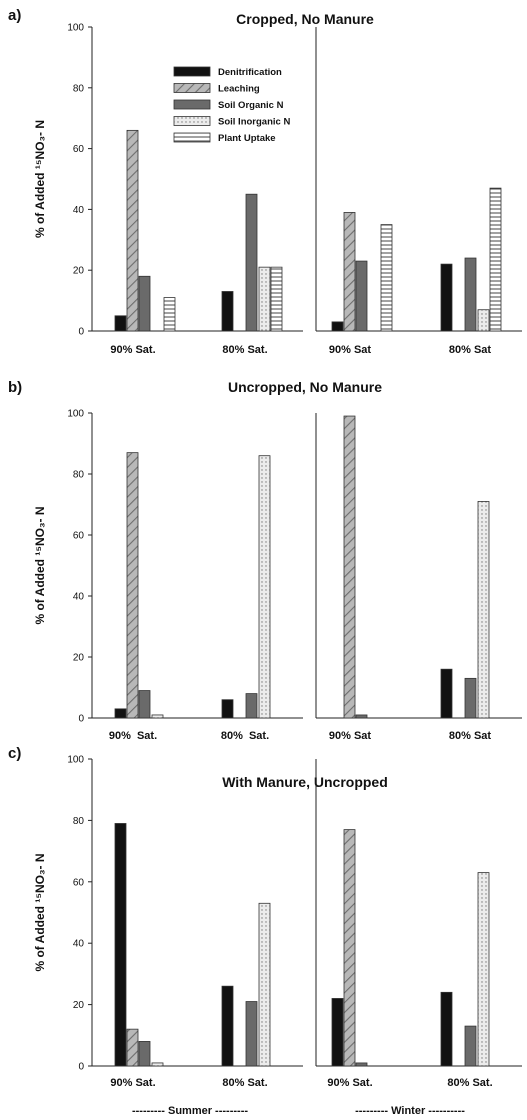 The width and height of the screenshot is (527, 1120). I want to click on panel-title: Cropped, No Manure, so click(305, 19).